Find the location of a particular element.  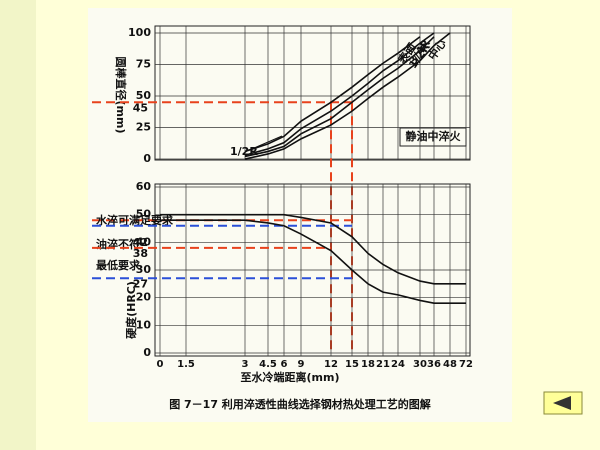

extra-tick-label: 42 is located at coordinates (140, 242).